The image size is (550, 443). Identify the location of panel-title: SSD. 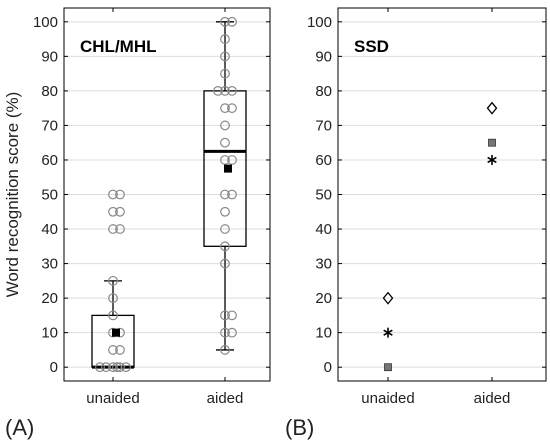
(371, 46).